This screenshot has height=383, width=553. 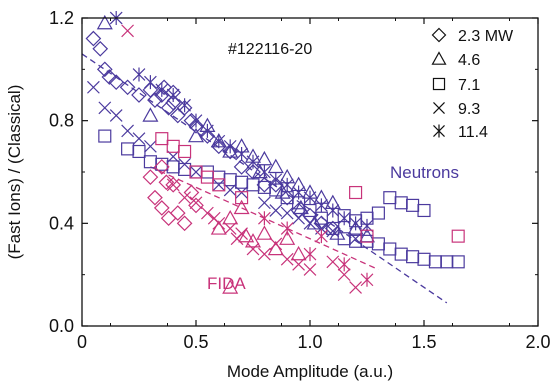 What do you see at coordinates (469, 109) in the screenshot?
I see `legend-label: 9.3` at bounding box center [469, 109].